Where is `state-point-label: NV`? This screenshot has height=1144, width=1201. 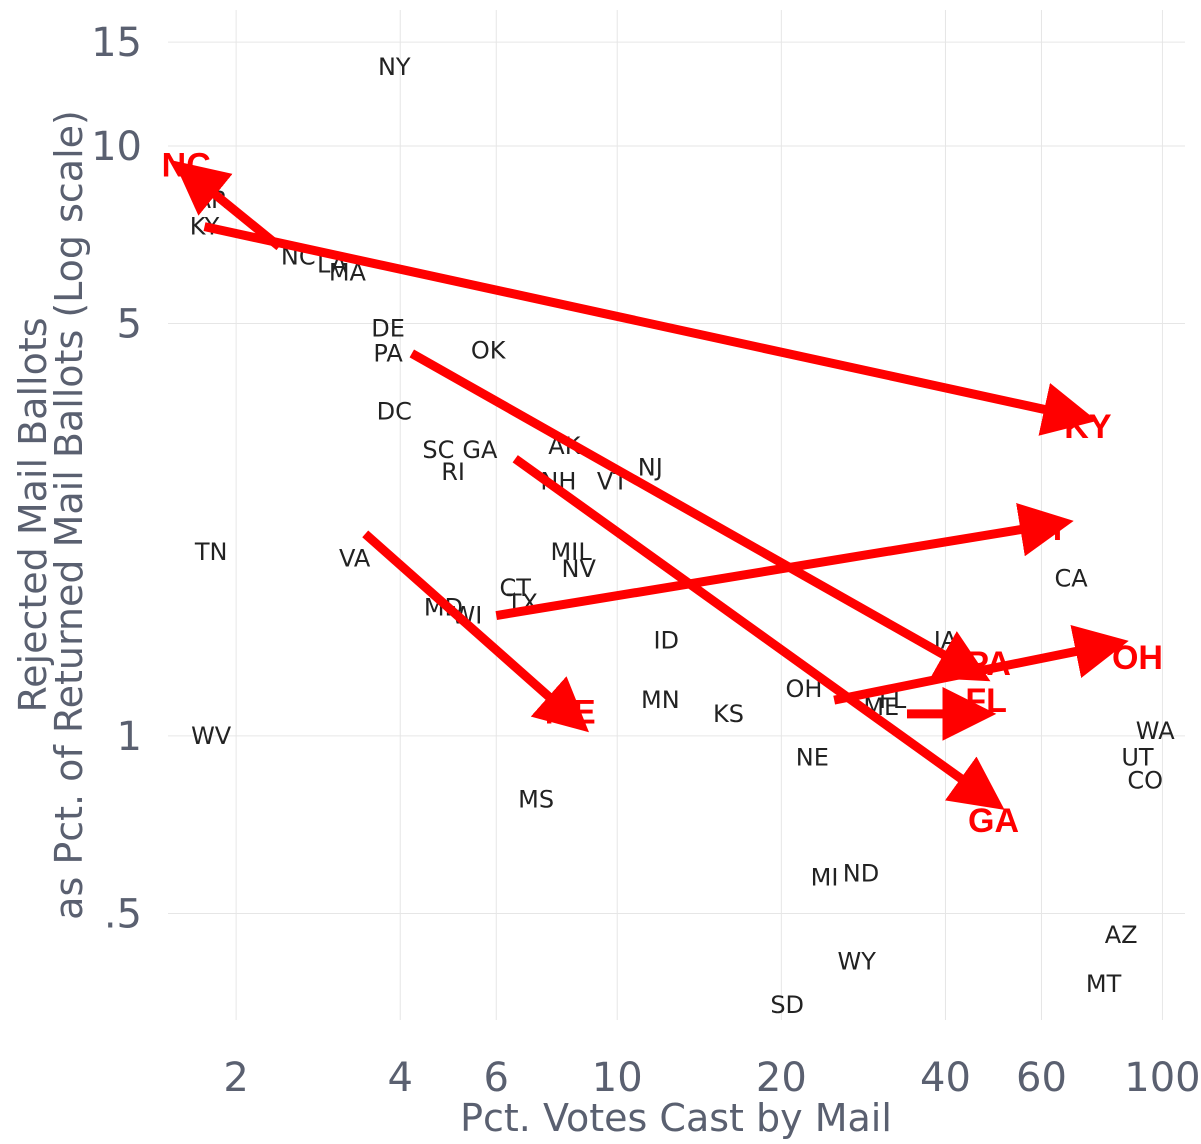
state-point-label: NV is located at coordinates (579, 569).